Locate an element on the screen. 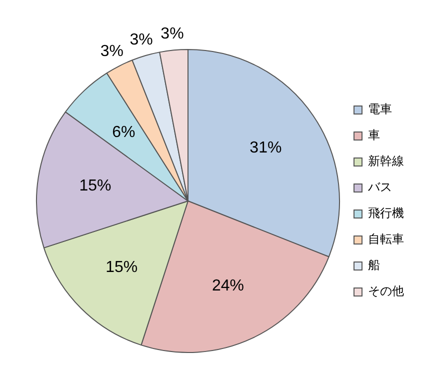 This screenshot has width=424, height=386. legend-label: バス is located at coordinates (379, 187).